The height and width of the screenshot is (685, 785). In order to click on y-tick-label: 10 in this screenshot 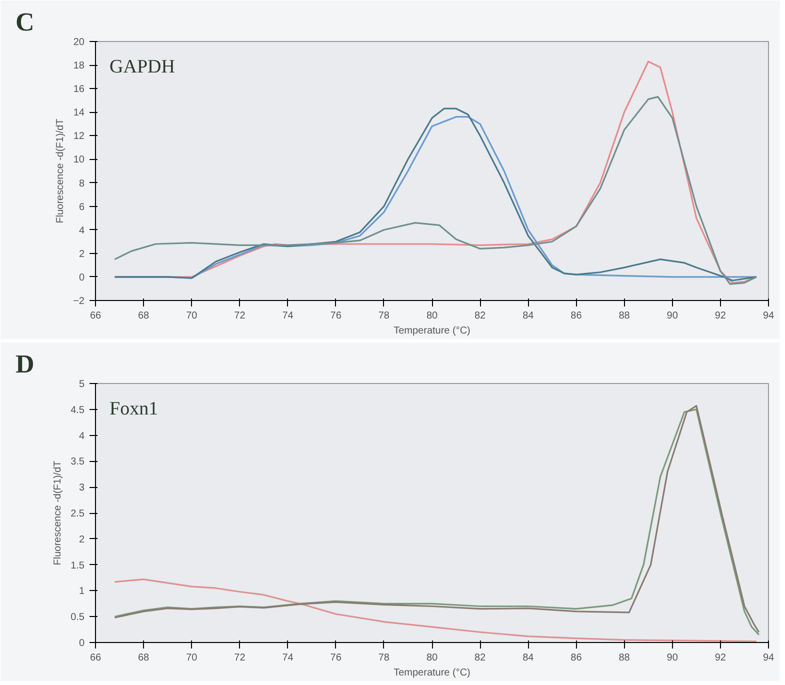, I will do `click(79, 160)`.